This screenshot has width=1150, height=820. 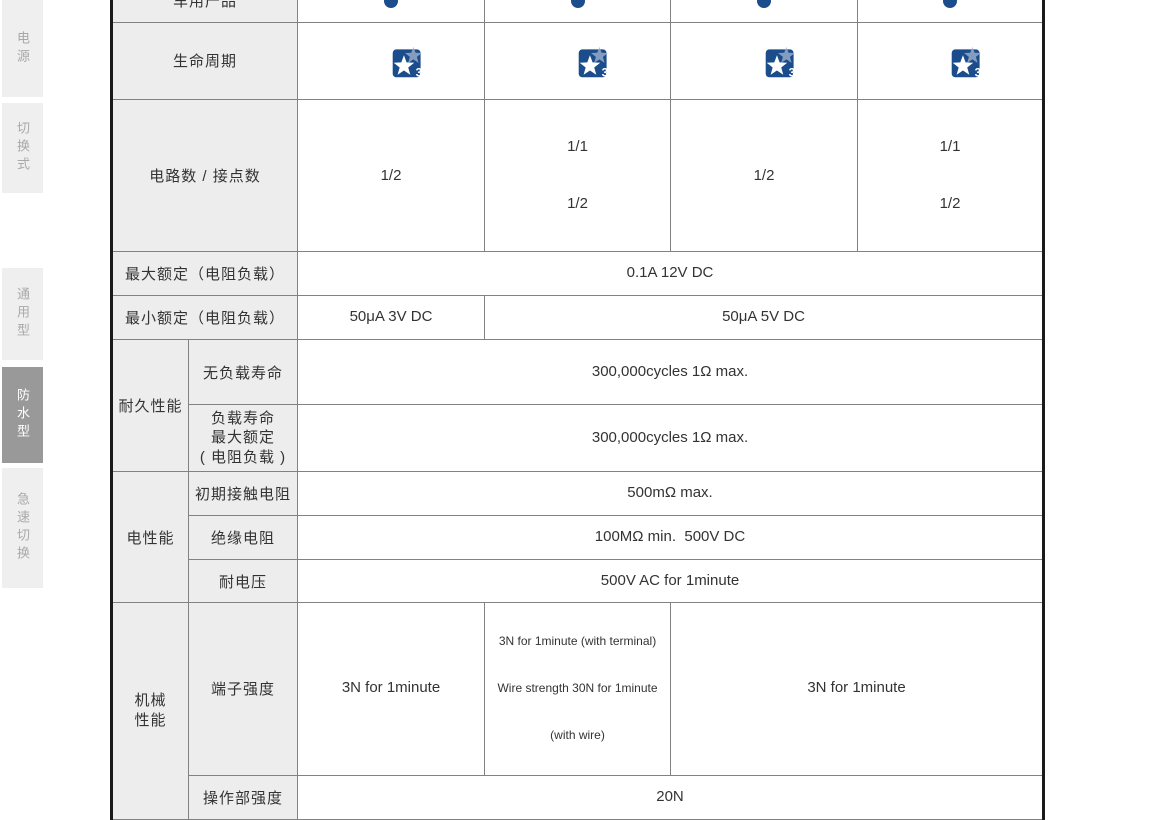 I want to click on row-max-rating: 最大额定（电阻负载） 0.1A 12V DC, so click(x=577, y=273).